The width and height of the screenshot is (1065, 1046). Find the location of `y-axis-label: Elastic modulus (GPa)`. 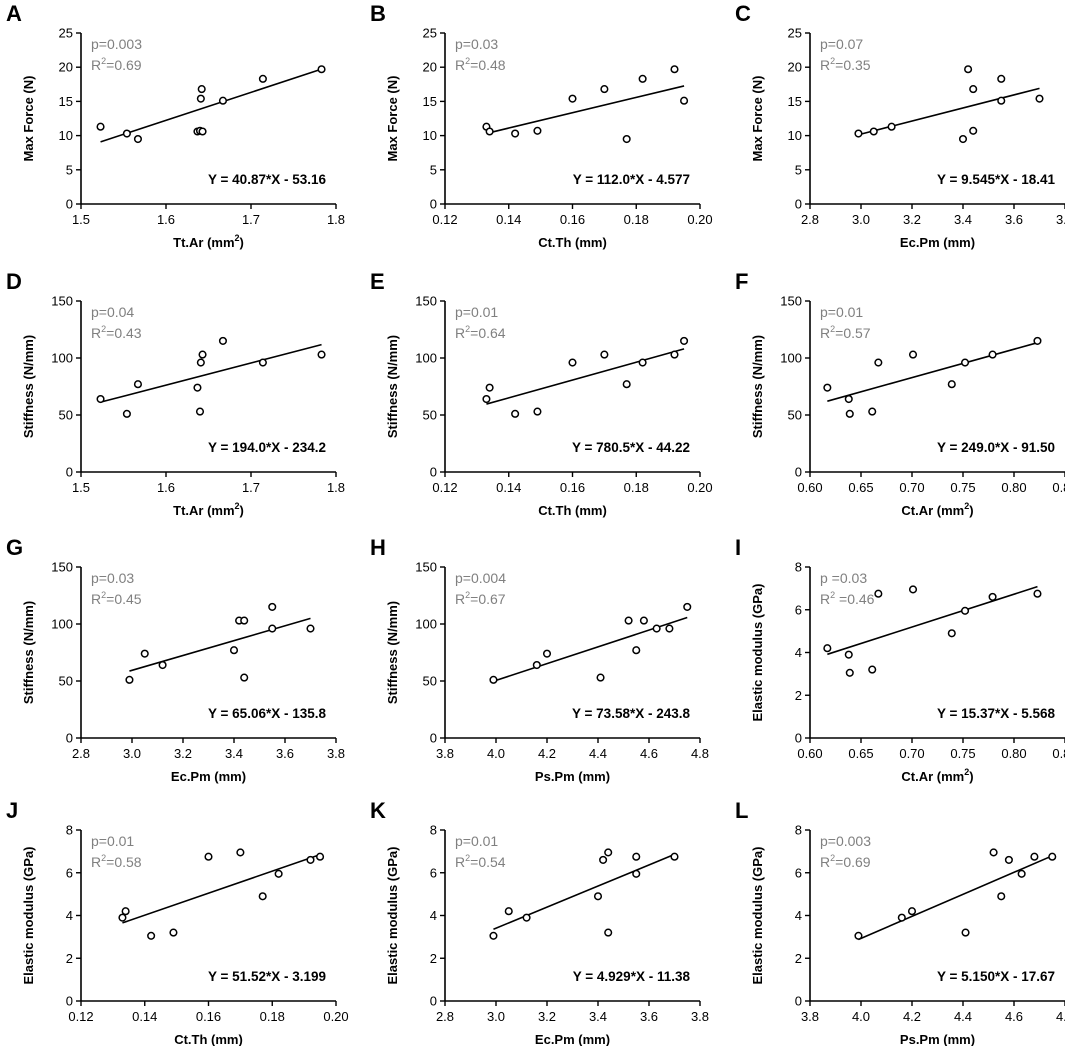

y-axis-label: Elastic modulus (GPa) is located at coordinates (392, 916).